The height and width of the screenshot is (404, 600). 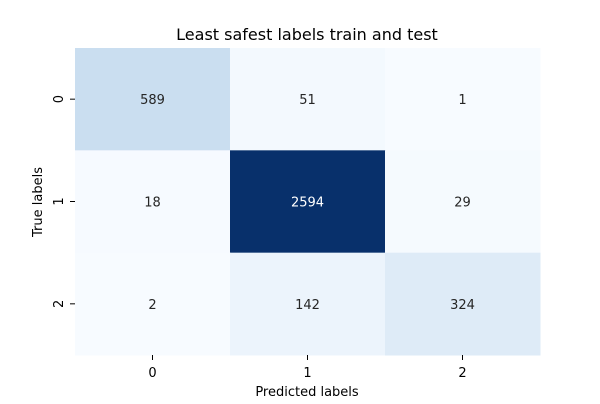 What do you see at coordinates (152, 373) in the screenshot?
I see `x-tick-label-0: 0` at bounding box center [152, 373].